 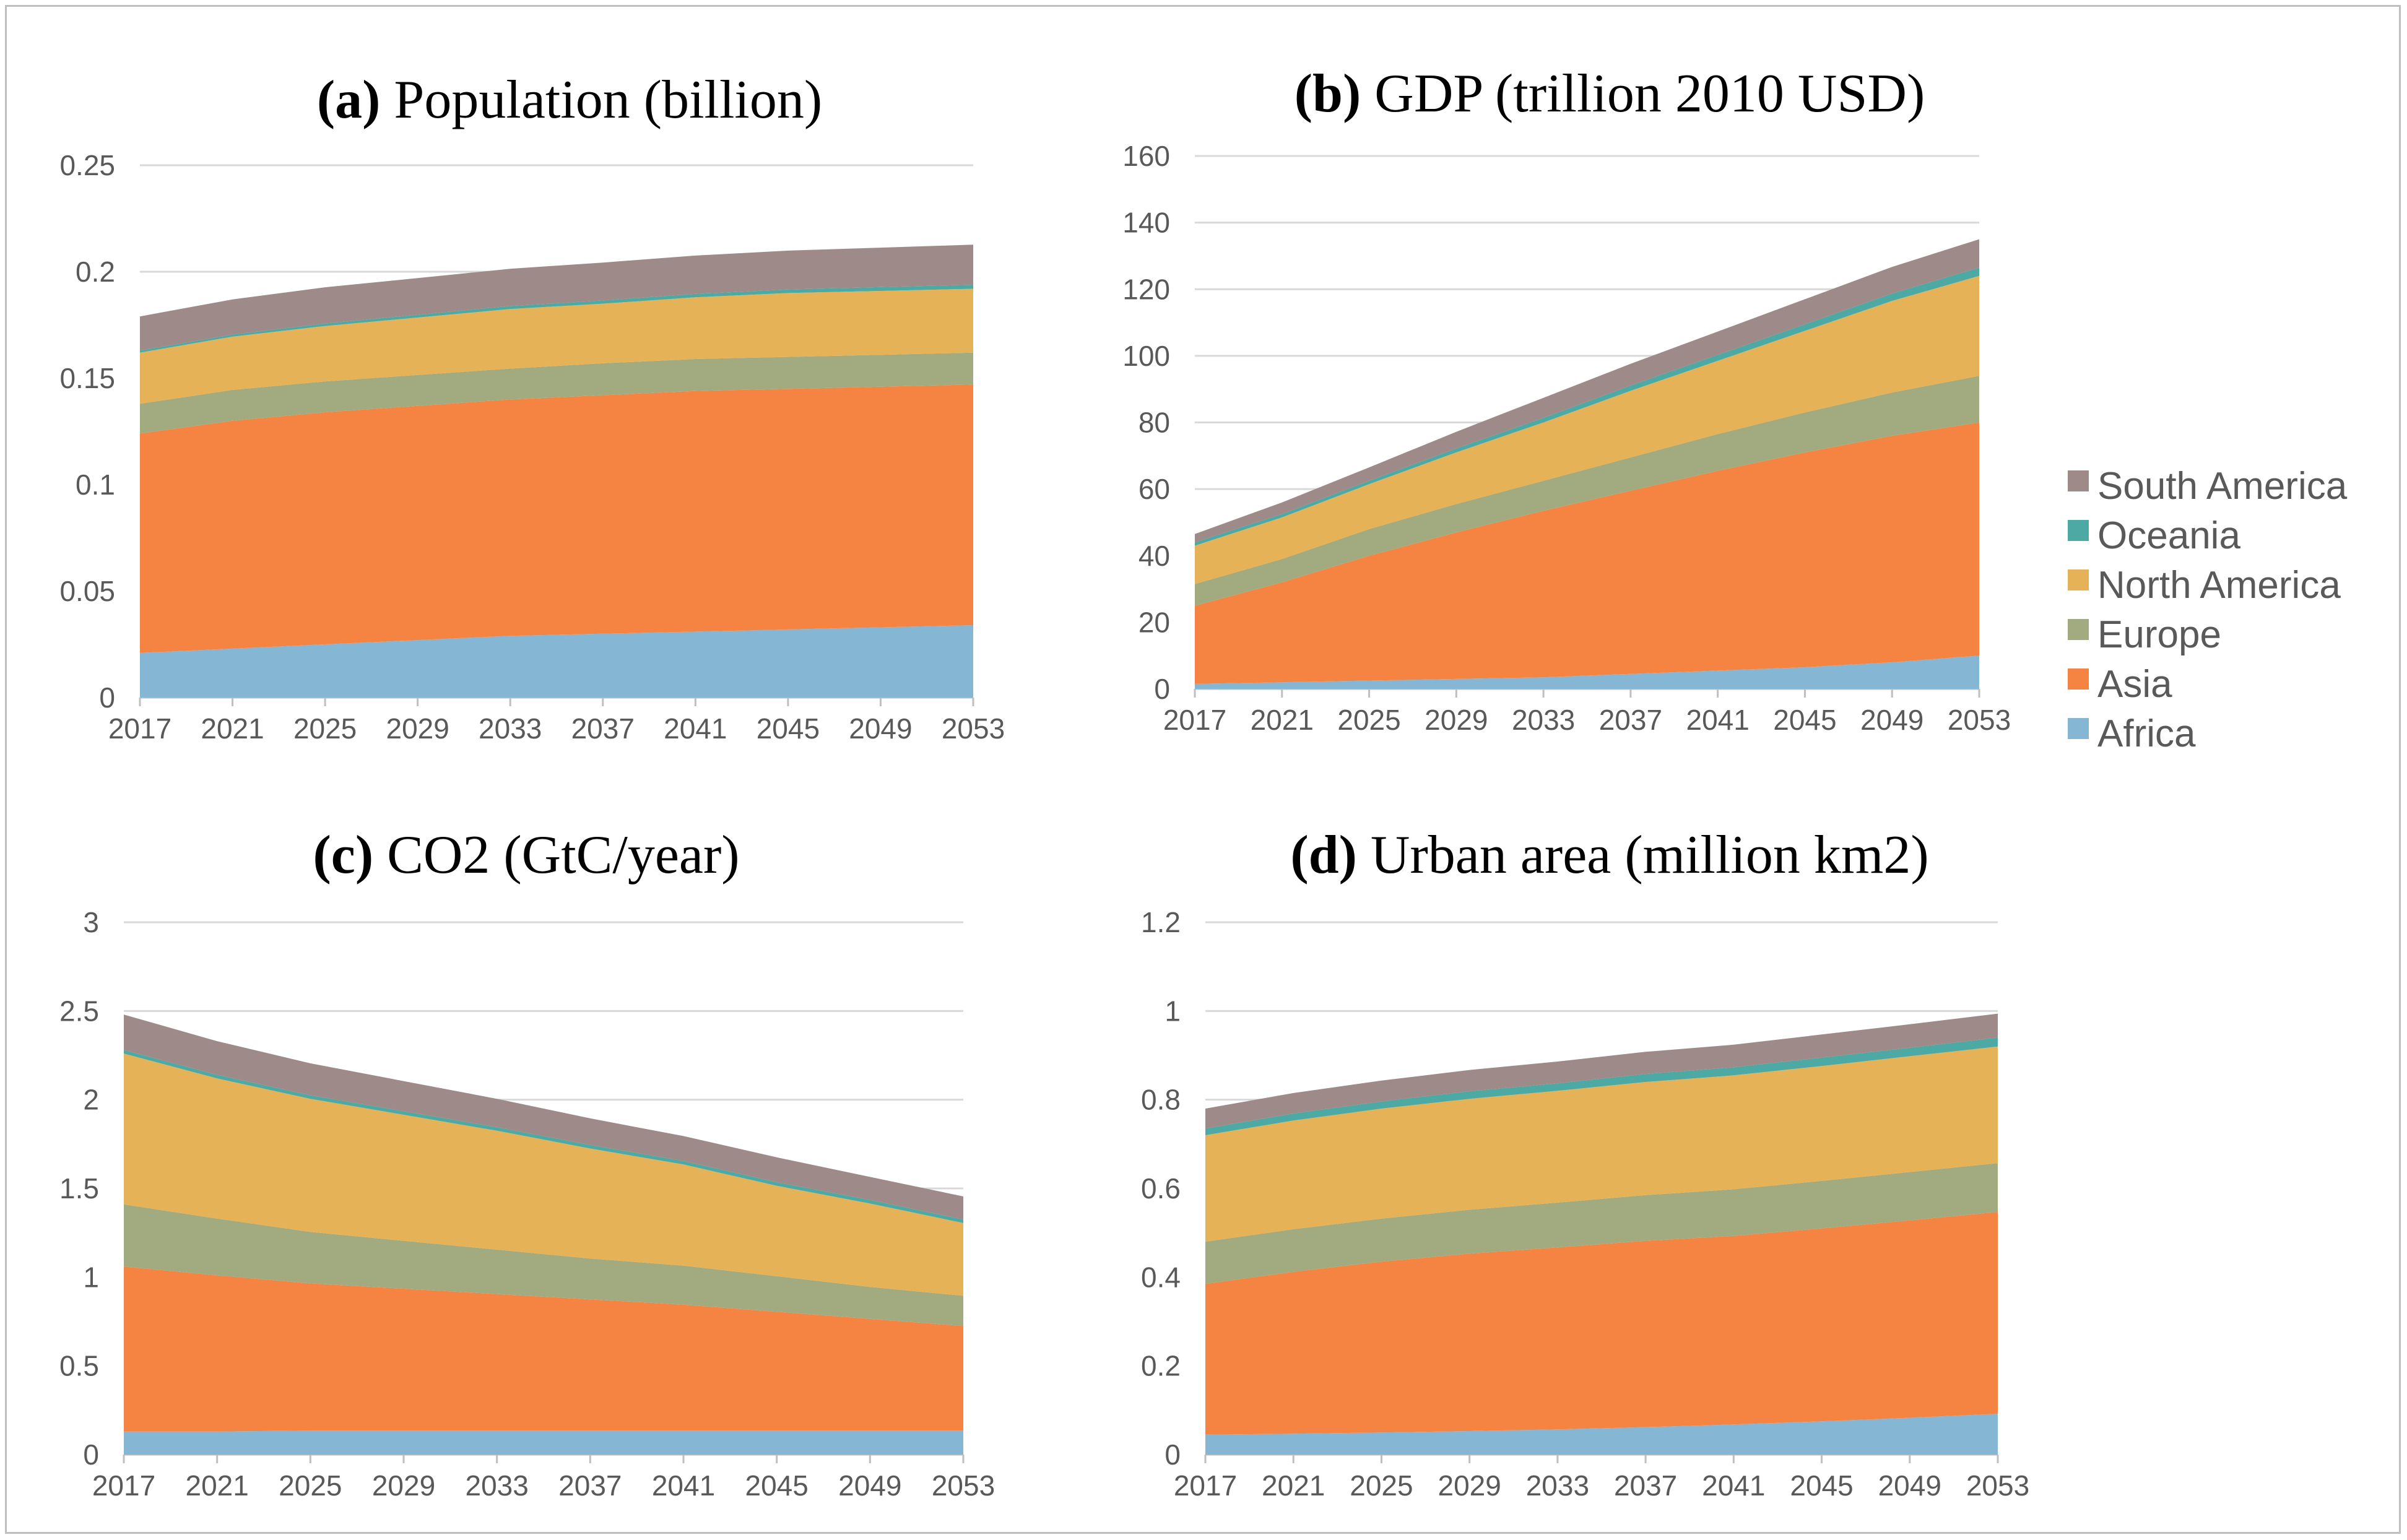 What do you see at coordinates (2168, 536) in the screenshot?
I see `legend-label: Oceania` at bounding box center [2168, 536].